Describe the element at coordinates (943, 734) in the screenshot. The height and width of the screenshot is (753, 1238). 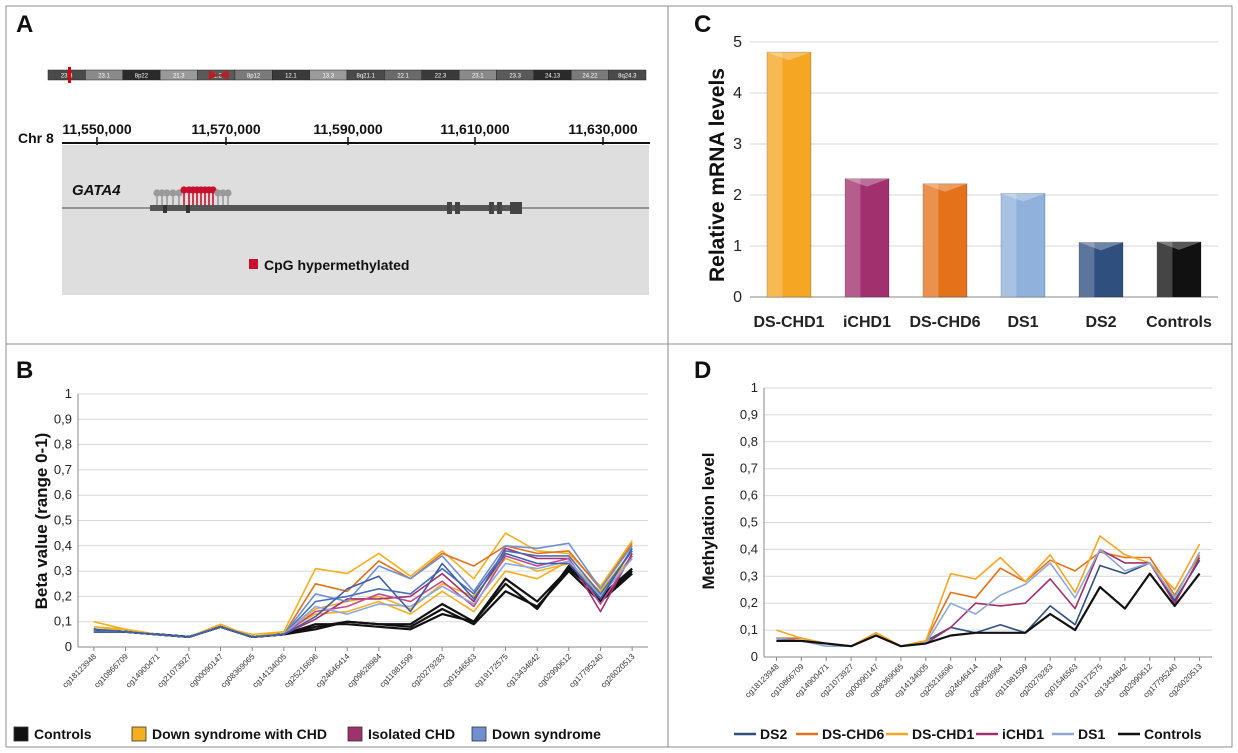
I see `d-legend-label: DS-CHD1` at that location.